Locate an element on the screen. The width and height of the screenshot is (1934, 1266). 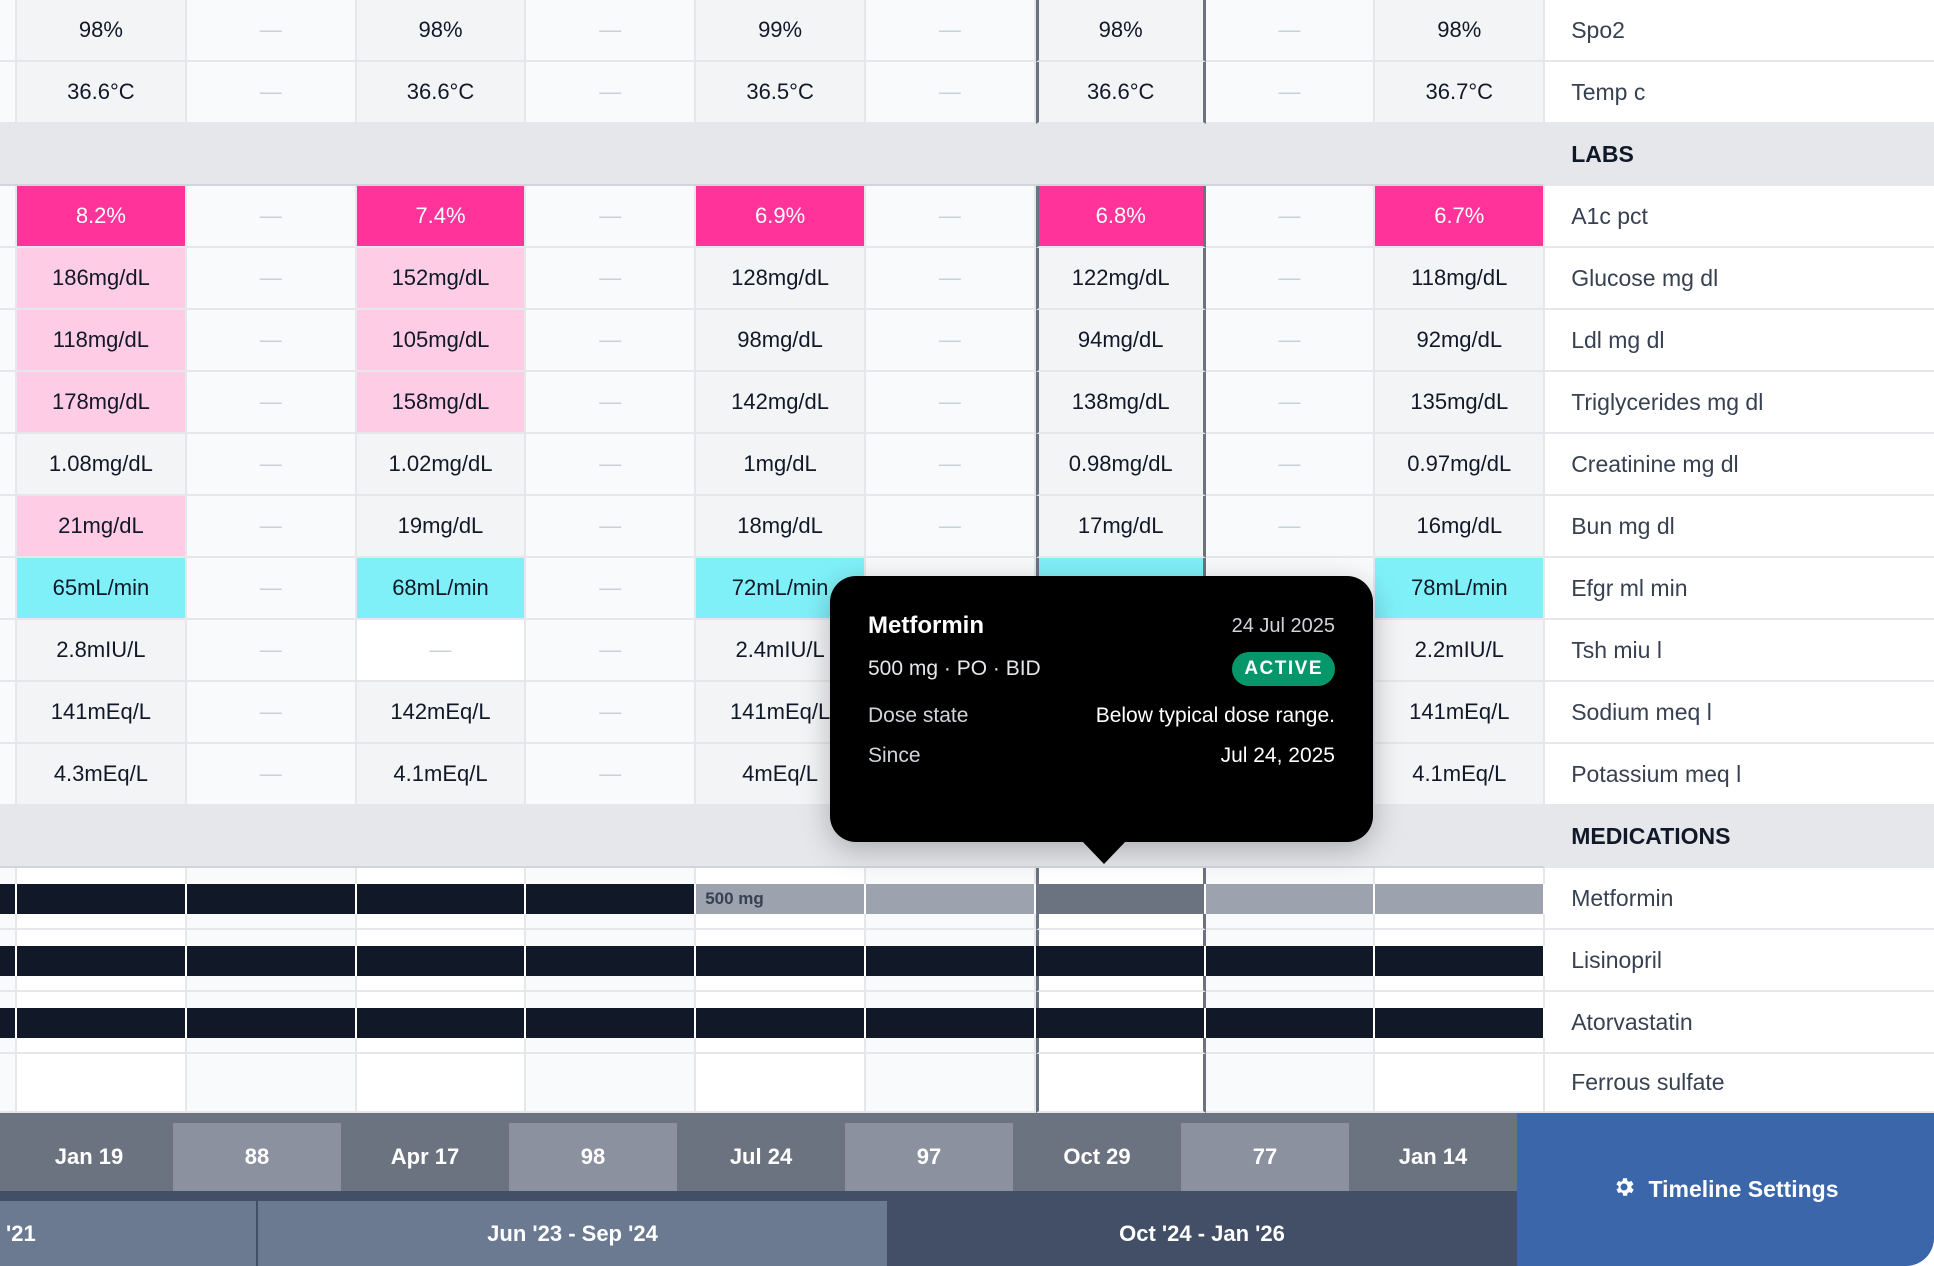
value-cell: 92mg/dL is located at coordinates (1460, 341).